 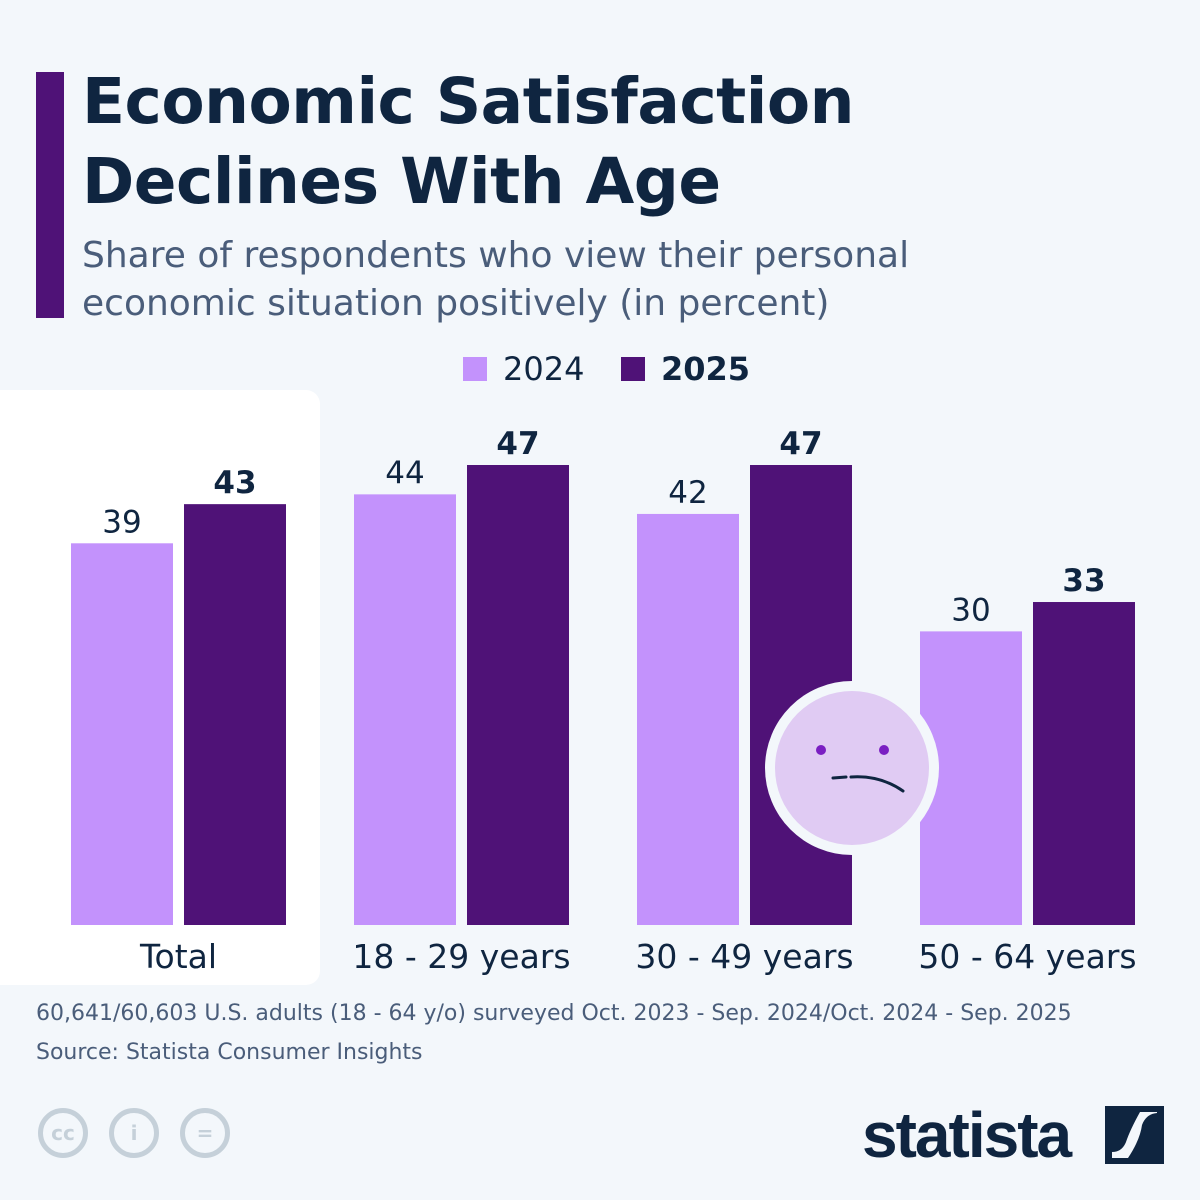 I want to click on data-label: 39, so click(x=121, y=522).